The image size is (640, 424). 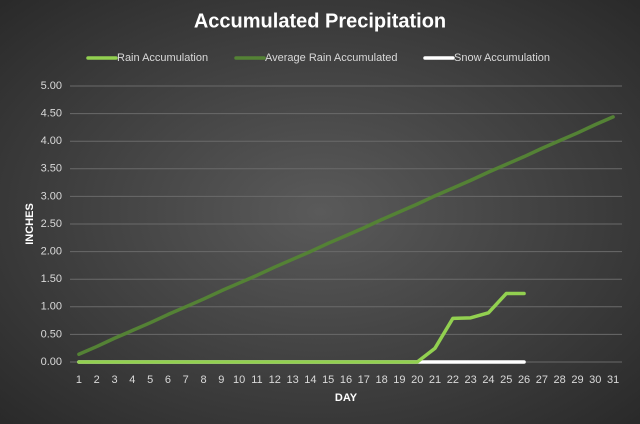 I want to click on y-tick-label: 4.50, so click(x=51, y=114).